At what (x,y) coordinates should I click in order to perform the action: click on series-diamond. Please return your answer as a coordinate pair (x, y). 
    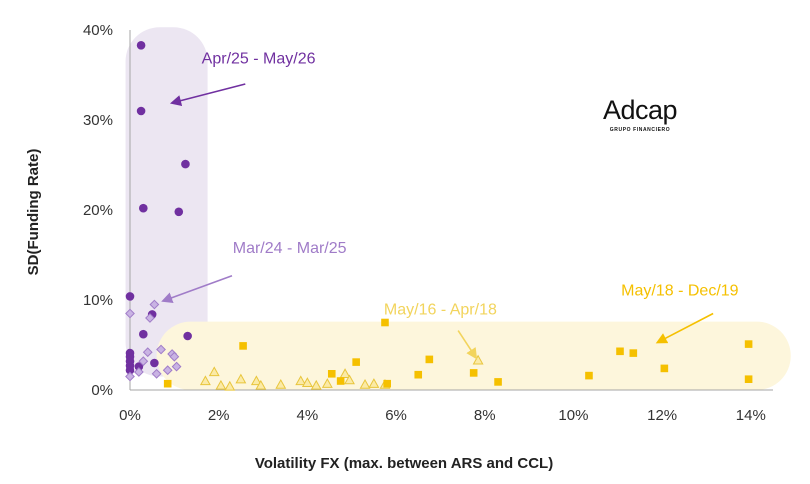
    Looking at the image, I should click on (153, 340).